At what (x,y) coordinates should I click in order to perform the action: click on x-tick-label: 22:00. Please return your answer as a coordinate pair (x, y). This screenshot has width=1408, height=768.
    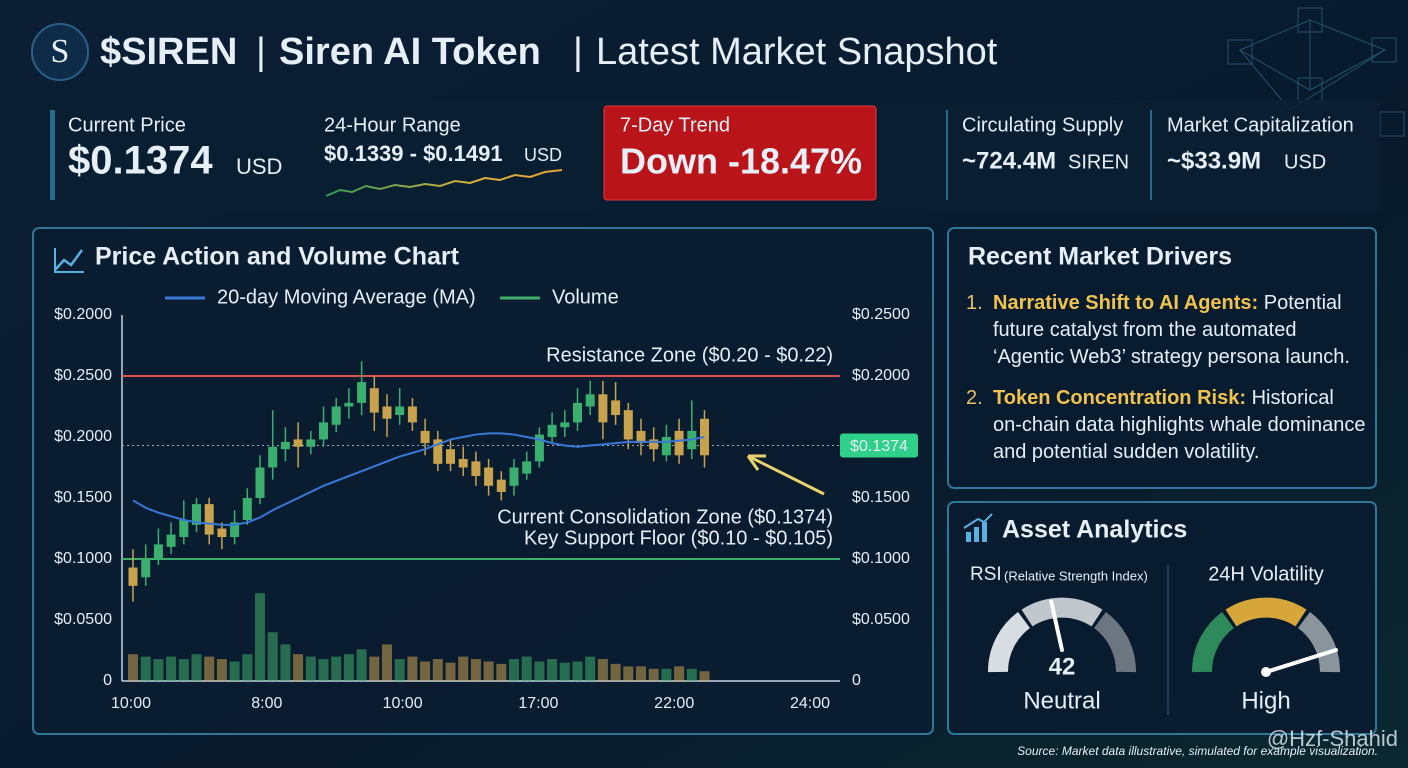
    Looking at the image, I should click on (674, 703).